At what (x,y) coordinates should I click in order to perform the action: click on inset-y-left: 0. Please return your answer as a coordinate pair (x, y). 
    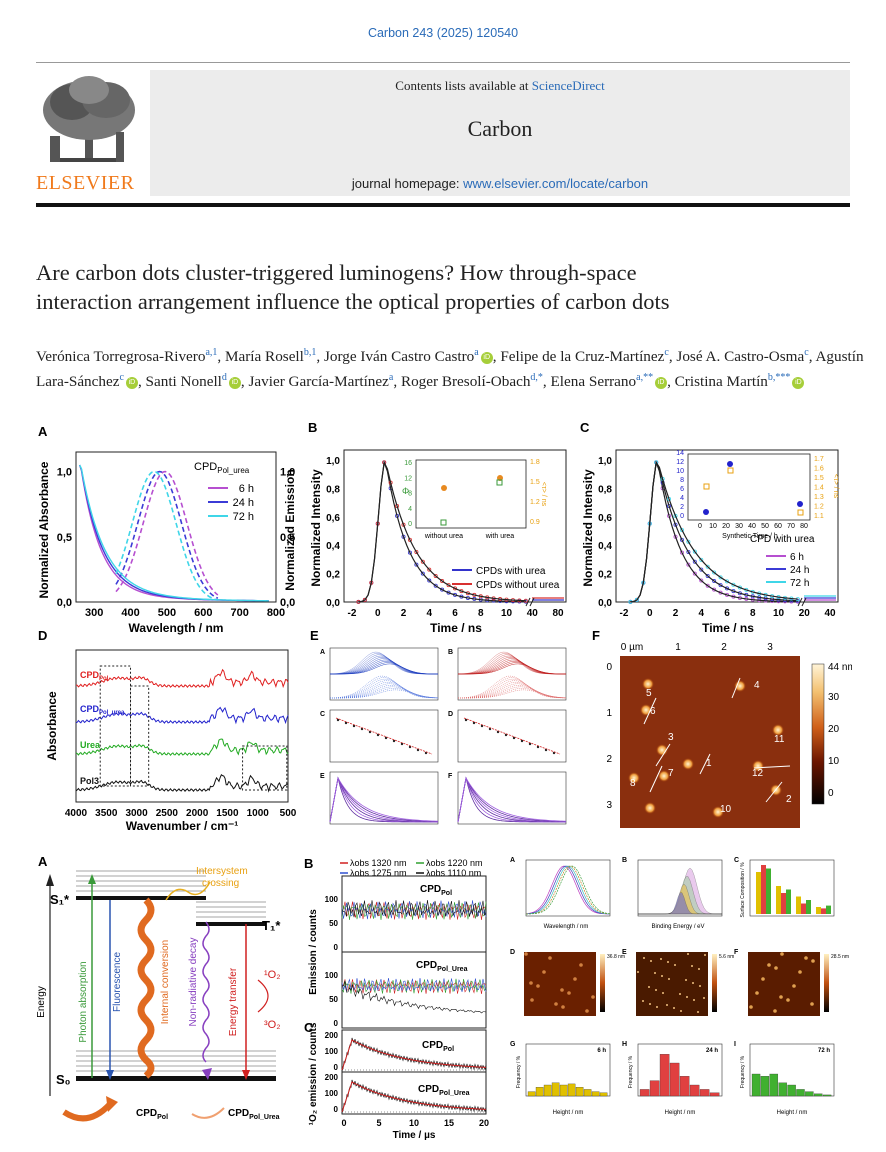
    Looking at the image, I should click on (682, 516).